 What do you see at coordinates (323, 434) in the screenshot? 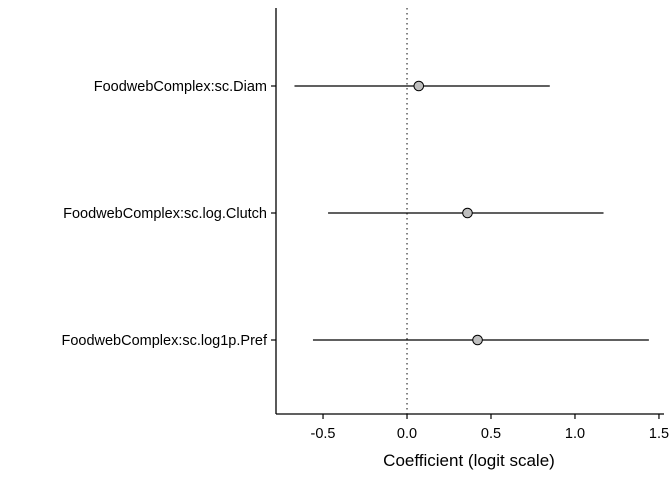
I see `x-tick-label: -0.5` at bounding box center [323, 434].